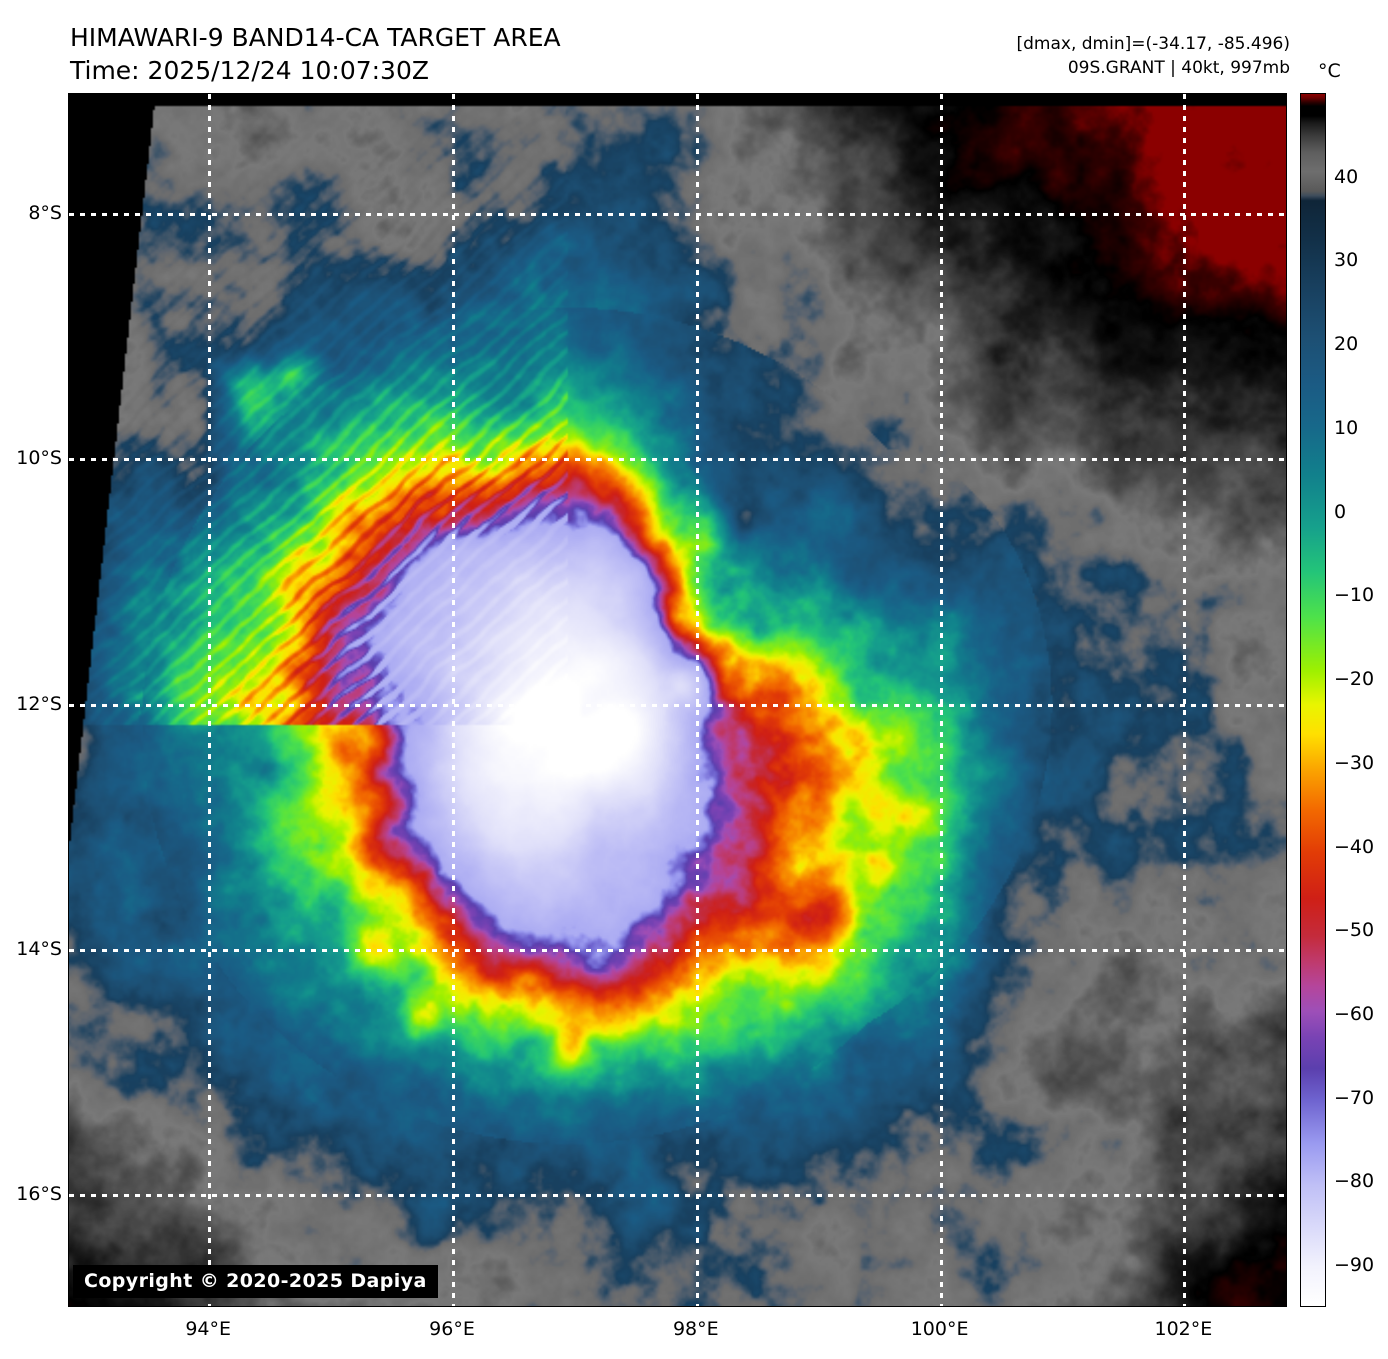 The image size is (1388, 1359). What do you see at coordinates (39, 948) in the screenshot?
I see `lat-tick-label: 14°S` at bounding box center [39, 948].